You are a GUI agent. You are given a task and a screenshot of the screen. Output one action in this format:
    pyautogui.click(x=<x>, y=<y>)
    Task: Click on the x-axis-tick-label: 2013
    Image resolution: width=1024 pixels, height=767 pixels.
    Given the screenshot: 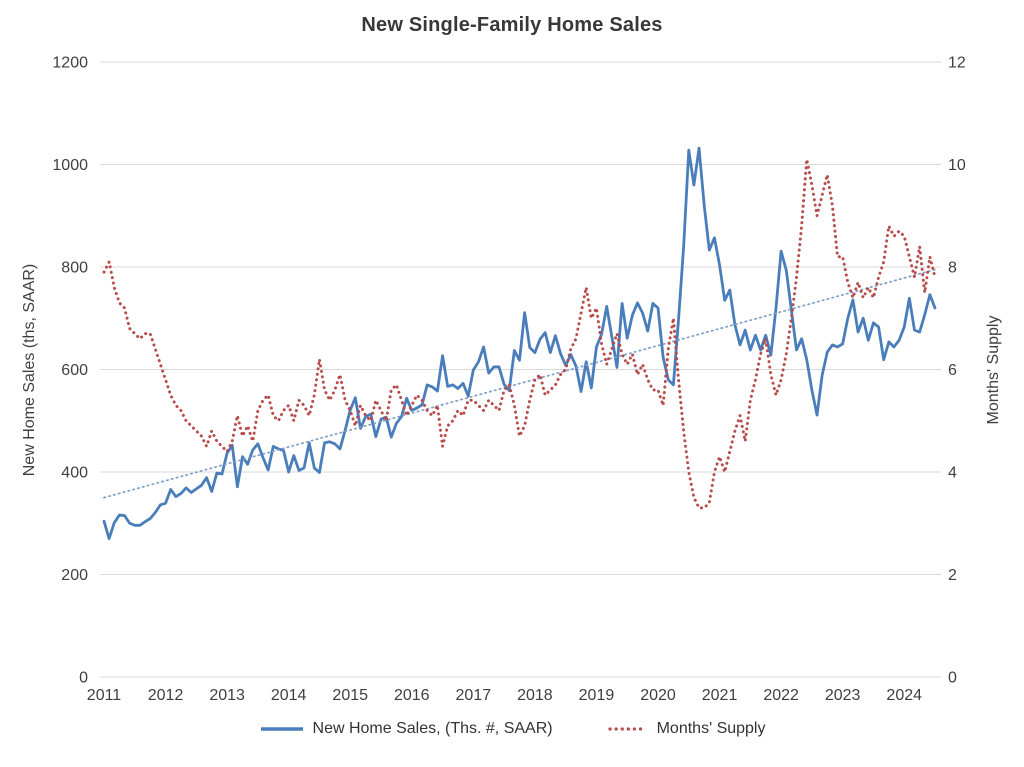 What is the action you would take?
    pyautogui.click(x=227, y=695)
    